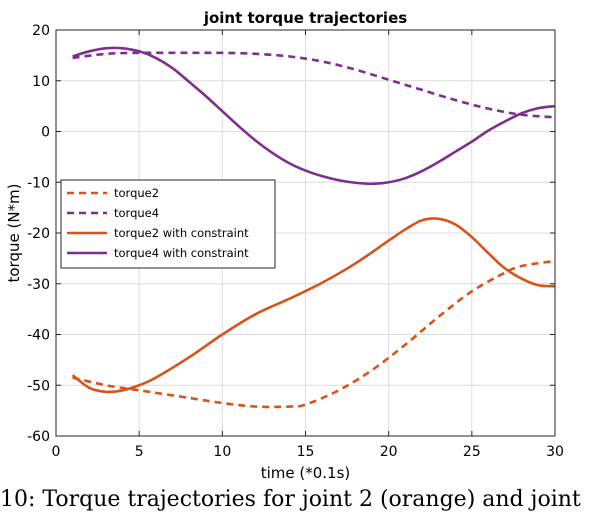 The image size is (594, 514). I want to click on legend-label-torque2: torque2, so click(136, 193).